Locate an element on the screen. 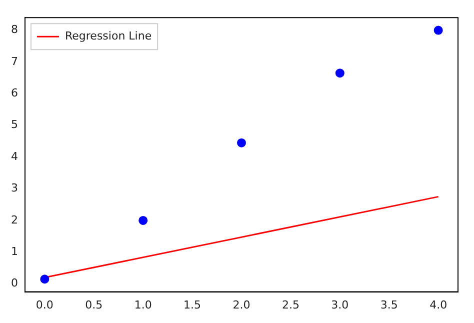 This screenshot has height=323, width=474. y-tick-label: 4 is located at coordinates (14, 156).